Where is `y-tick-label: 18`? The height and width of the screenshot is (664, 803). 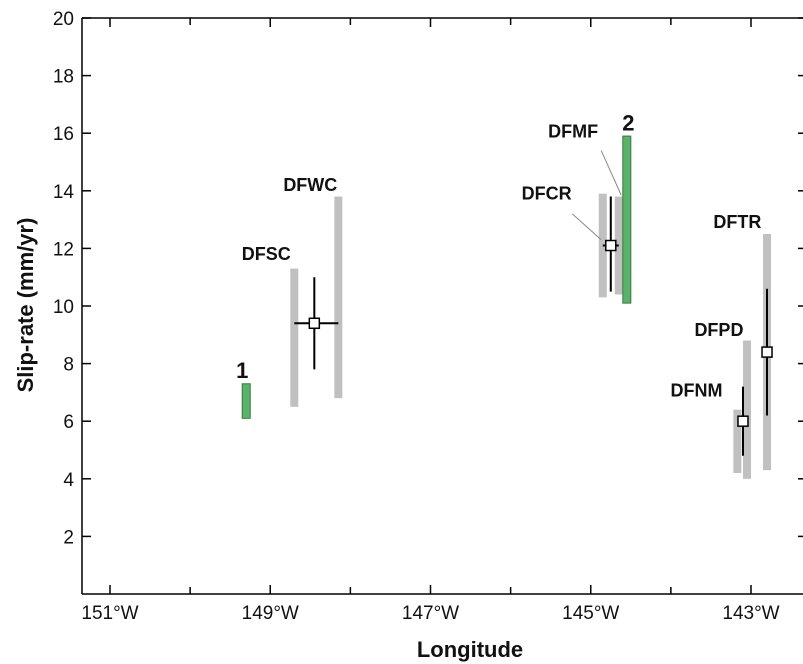
y-tick-label: 18 is located at coordinates (63, 77).